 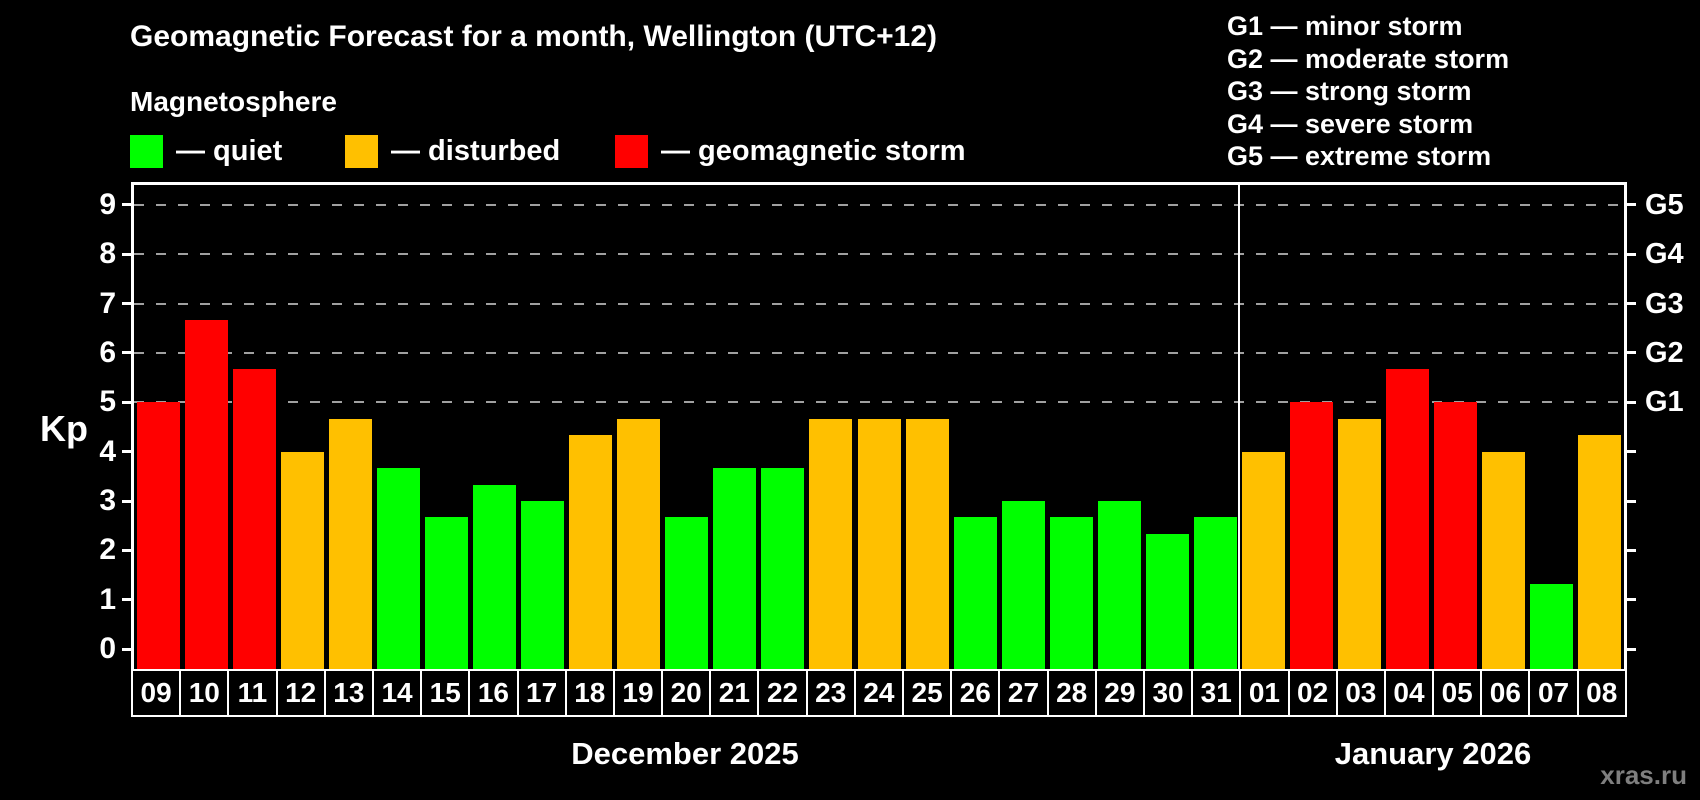 What do you see at coordinates (64, 428) in the screenshot?
I see `y-axis-title: Kp` at bounding box center [64, 428].